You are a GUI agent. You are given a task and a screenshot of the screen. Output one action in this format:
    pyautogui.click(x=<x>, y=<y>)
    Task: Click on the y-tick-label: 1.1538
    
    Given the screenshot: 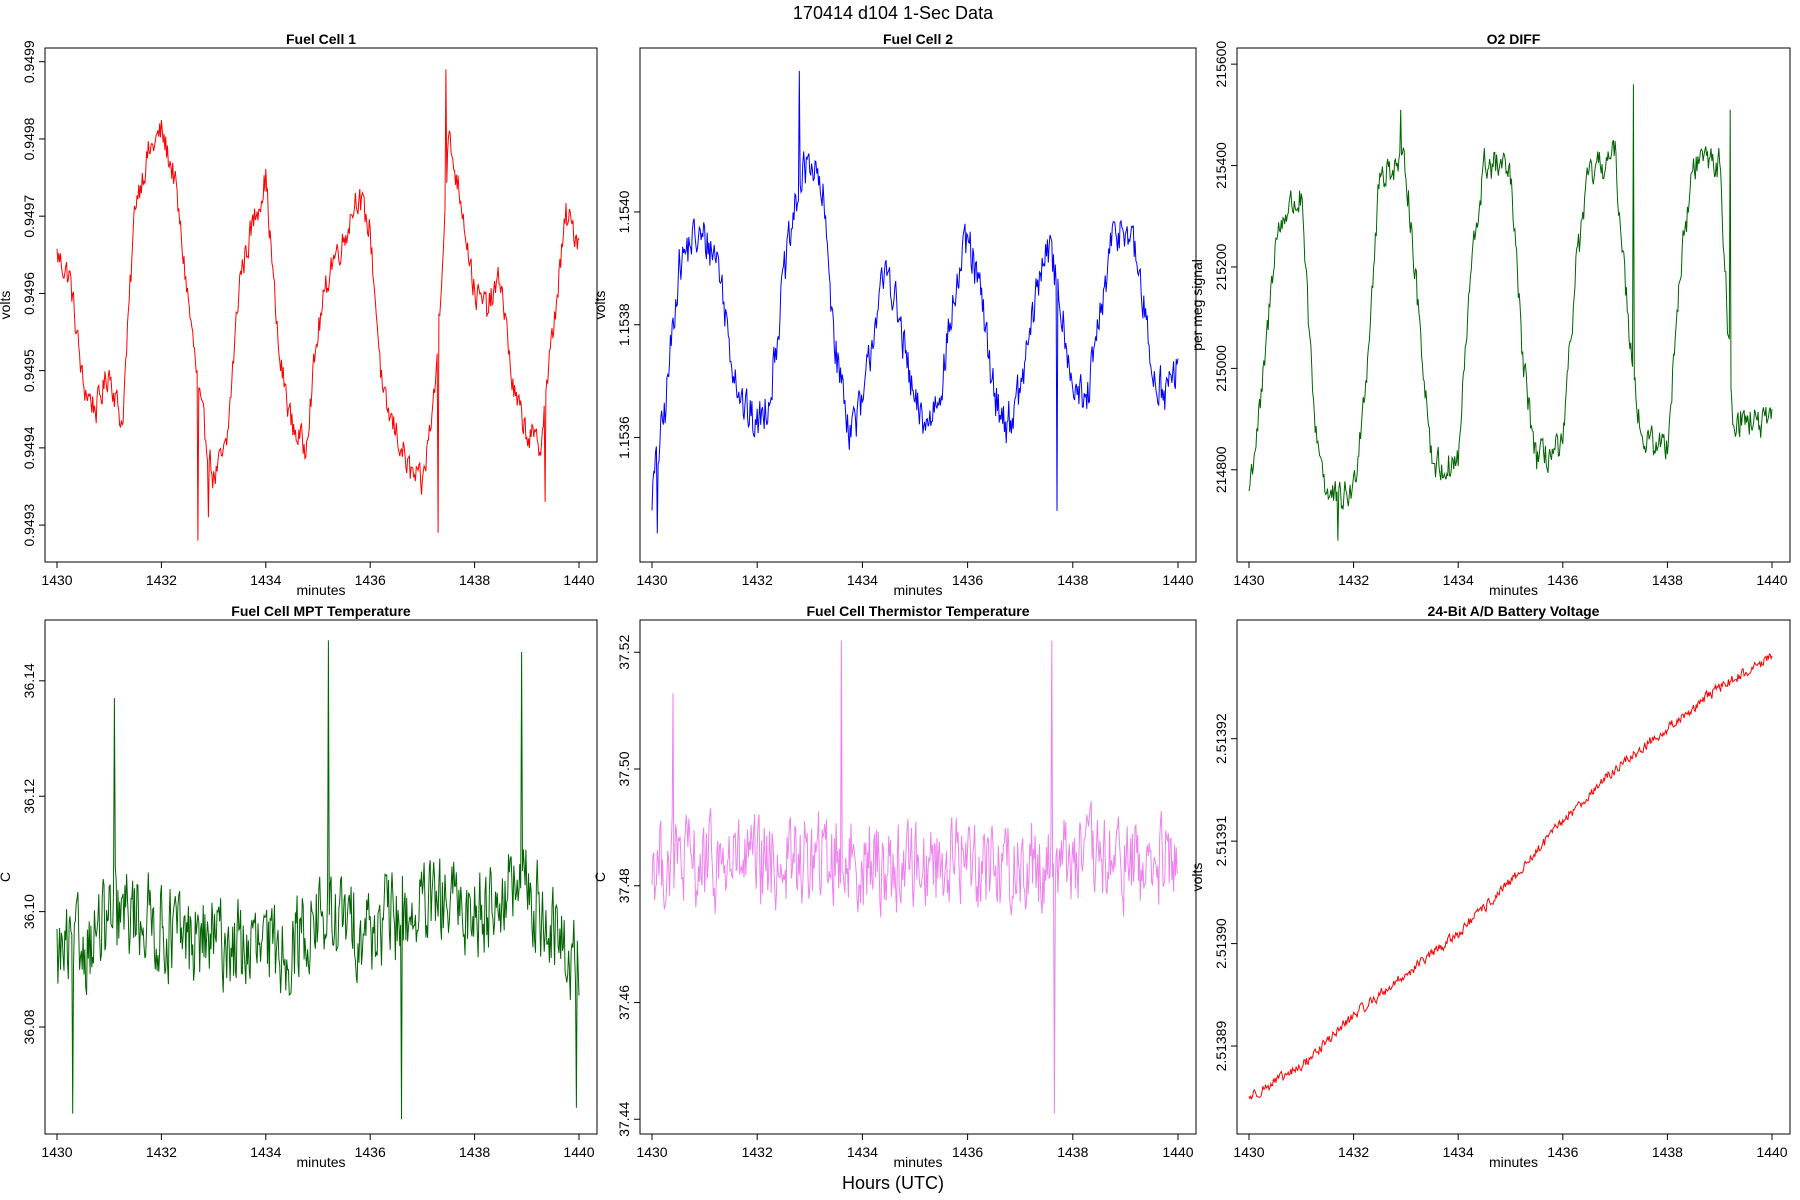 What is the action you would take?
    pyautogui.click(x=624, y=324)
    